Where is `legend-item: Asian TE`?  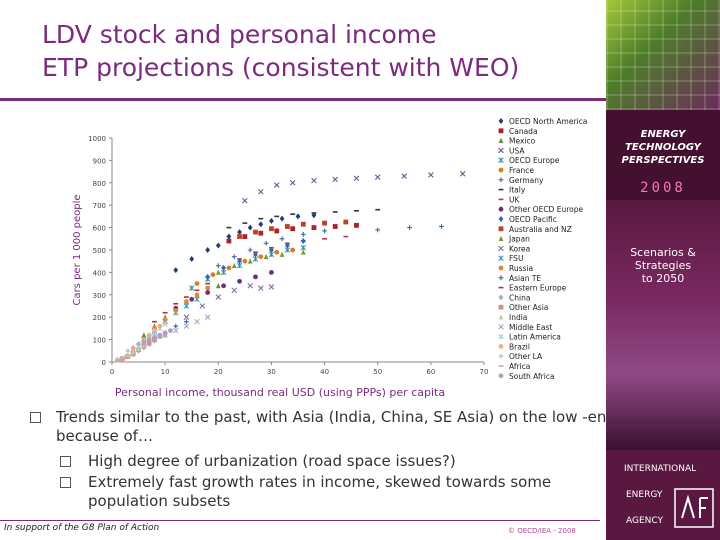 legend-item: Asian TE is located at coordinates (519, 278).